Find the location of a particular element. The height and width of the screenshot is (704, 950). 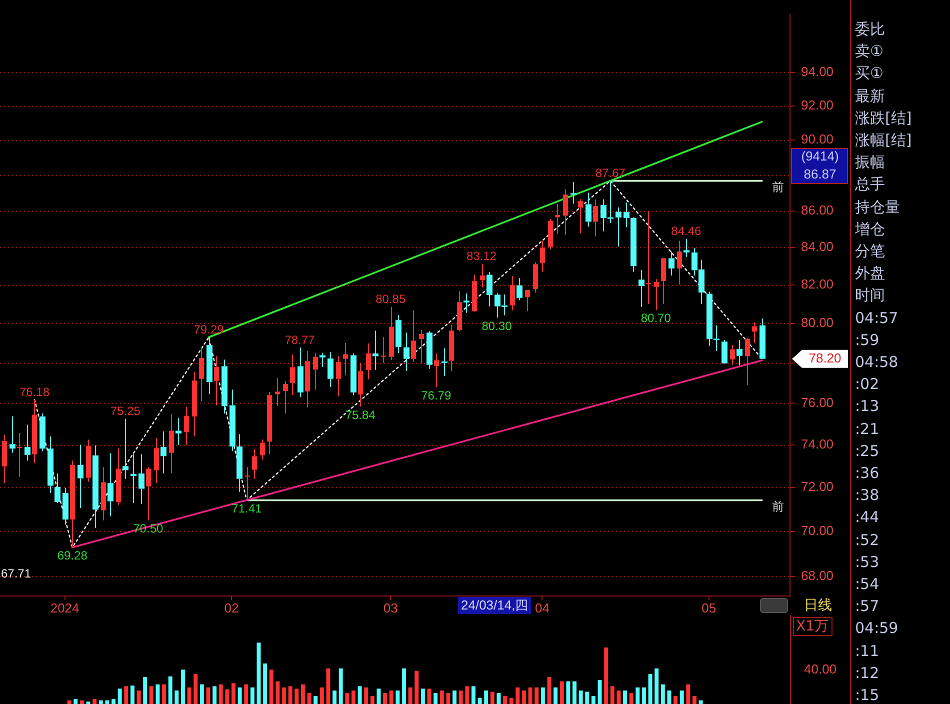

text: 75.25 is located at coordinates (125, 411).